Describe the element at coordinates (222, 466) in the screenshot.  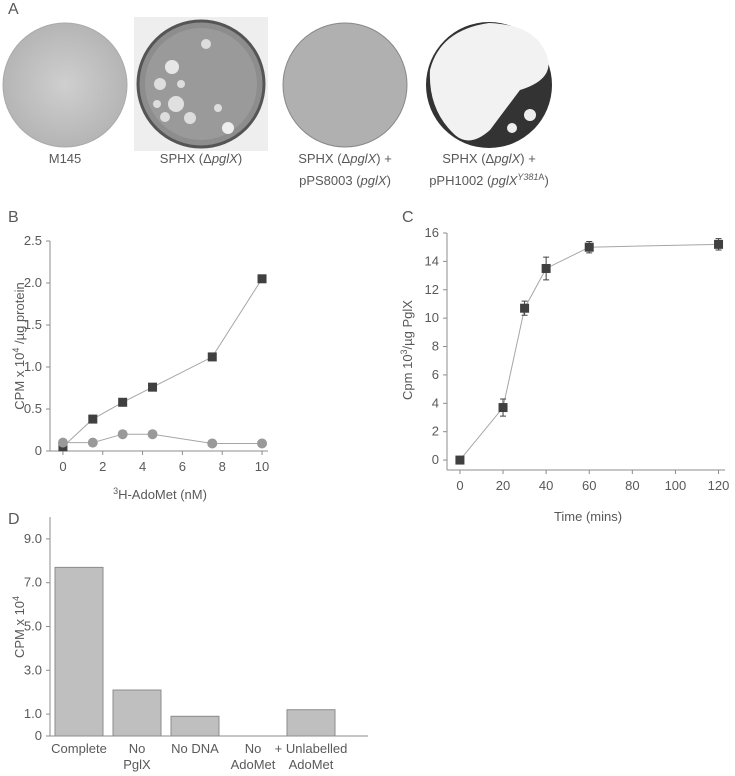
I see `x-tick-label: 8` at that location.